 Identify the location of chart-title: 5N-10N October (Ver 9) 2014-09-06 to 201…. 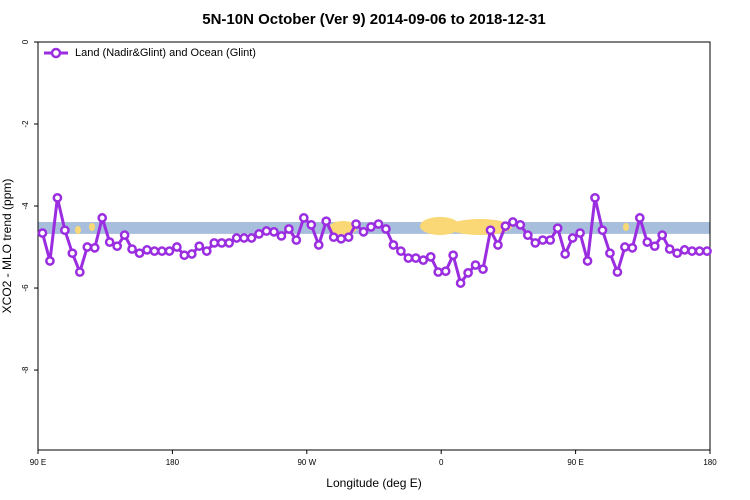
(374, 19).